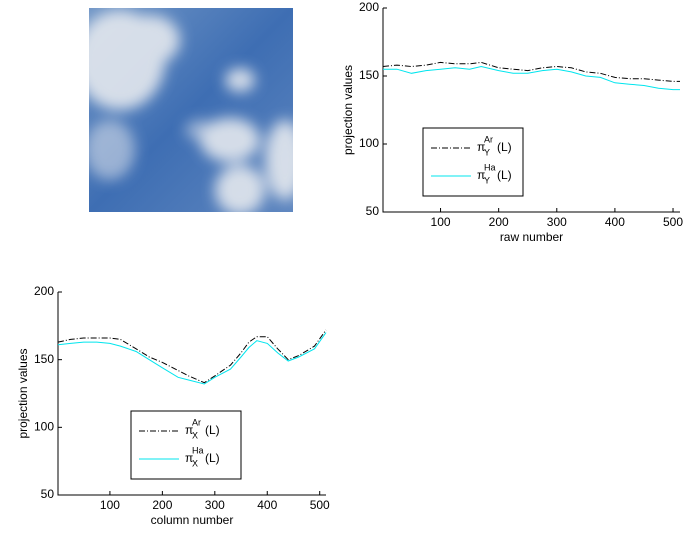 The image size is (683, 535). Describe the element at coordinates (192, 520) in the screenshot. I see `x-axis-label: column number` at that location.